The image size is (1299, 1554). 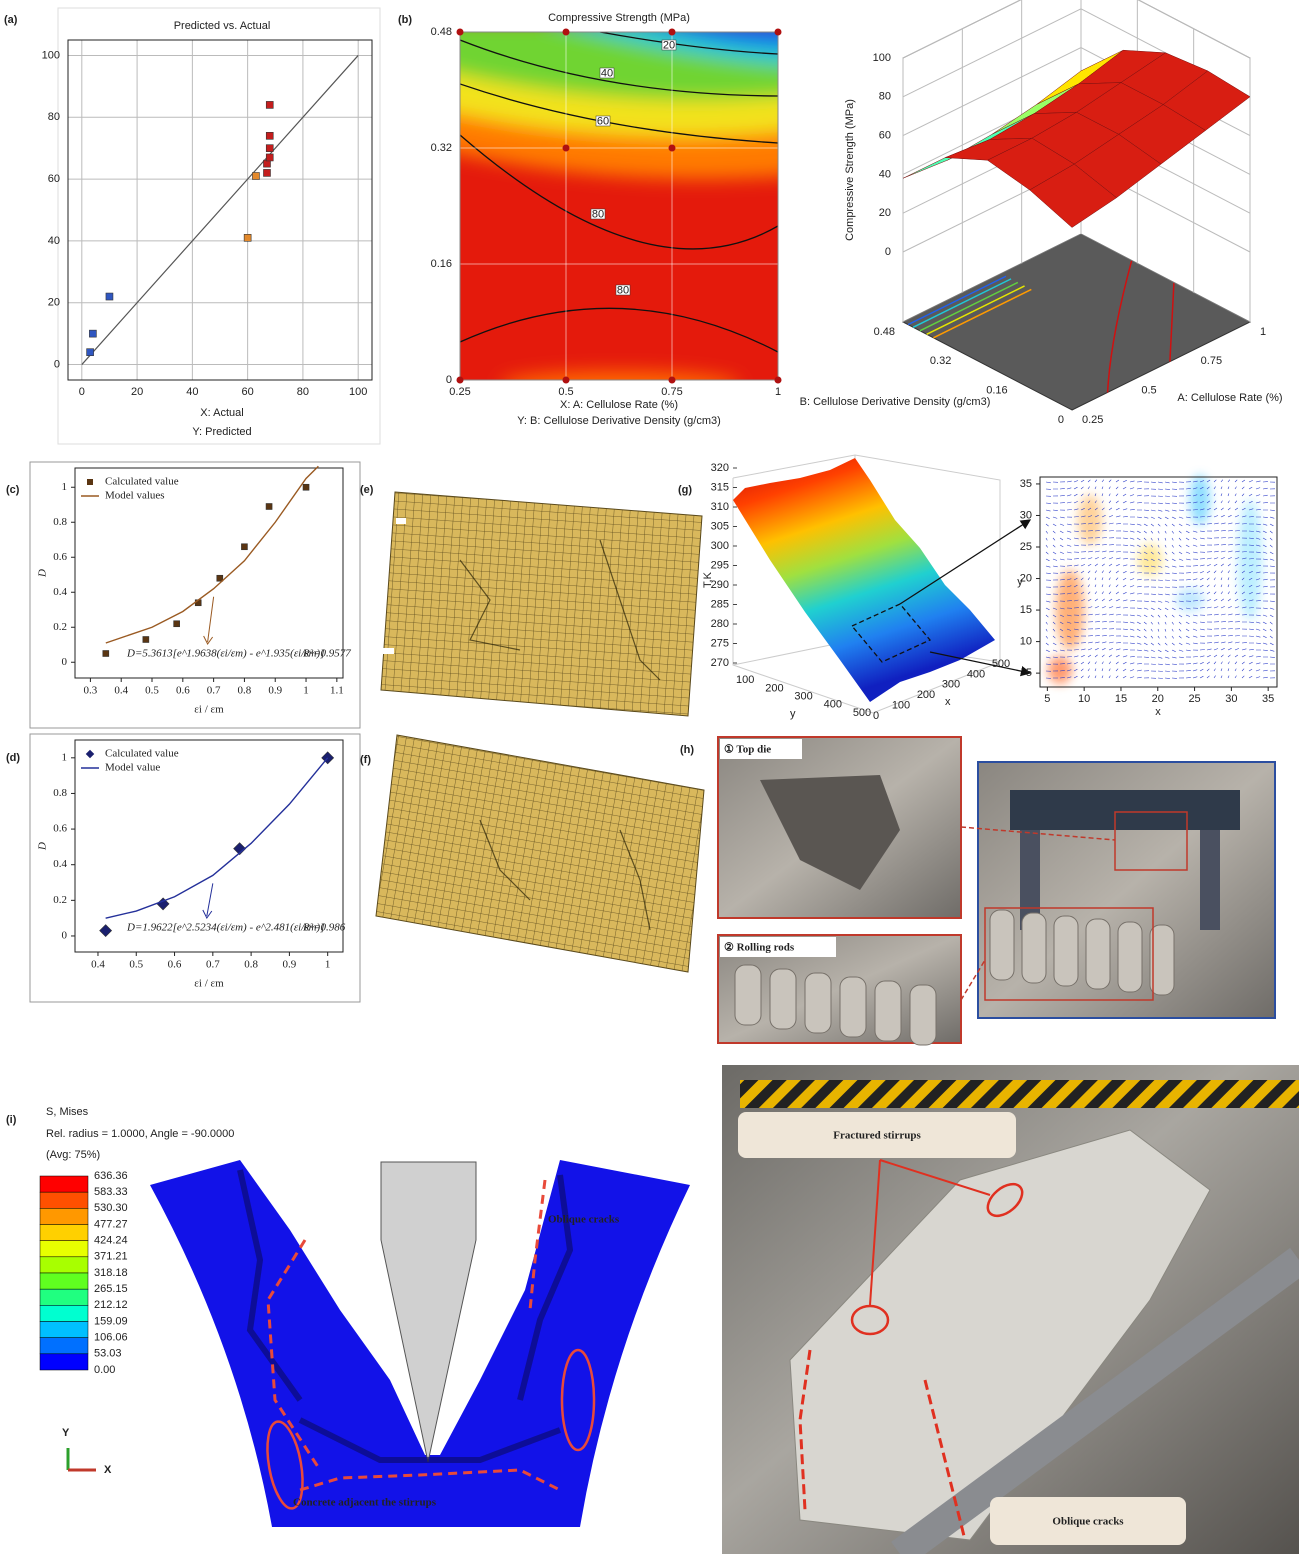 What do you see at coordinates (945, 1460) in the screenshot?
I see `crack-marker` at bounding box center [945, 1460].